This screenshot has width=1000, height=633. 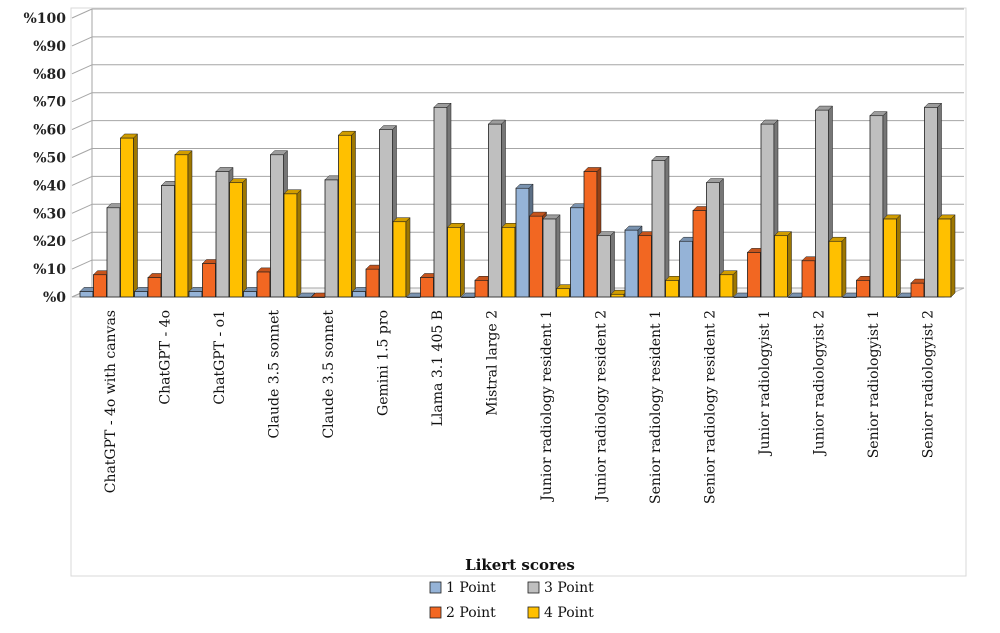 I want to click on x-tick-label: Senior radiologyist 2, so click(x=928, y=384).